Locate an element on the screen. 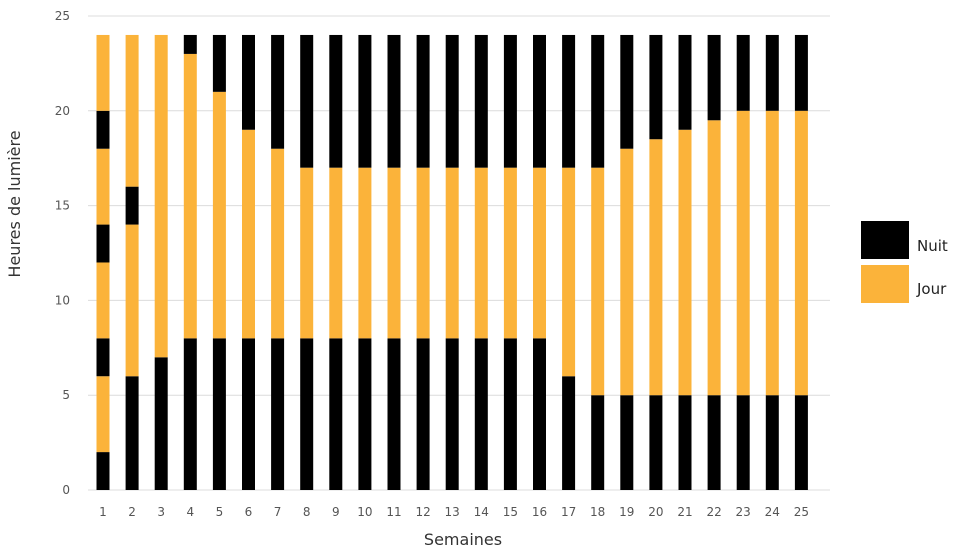 This screenshot has height=550, width=967. x-tick-label: 17 is located at coordinates (568, 512).